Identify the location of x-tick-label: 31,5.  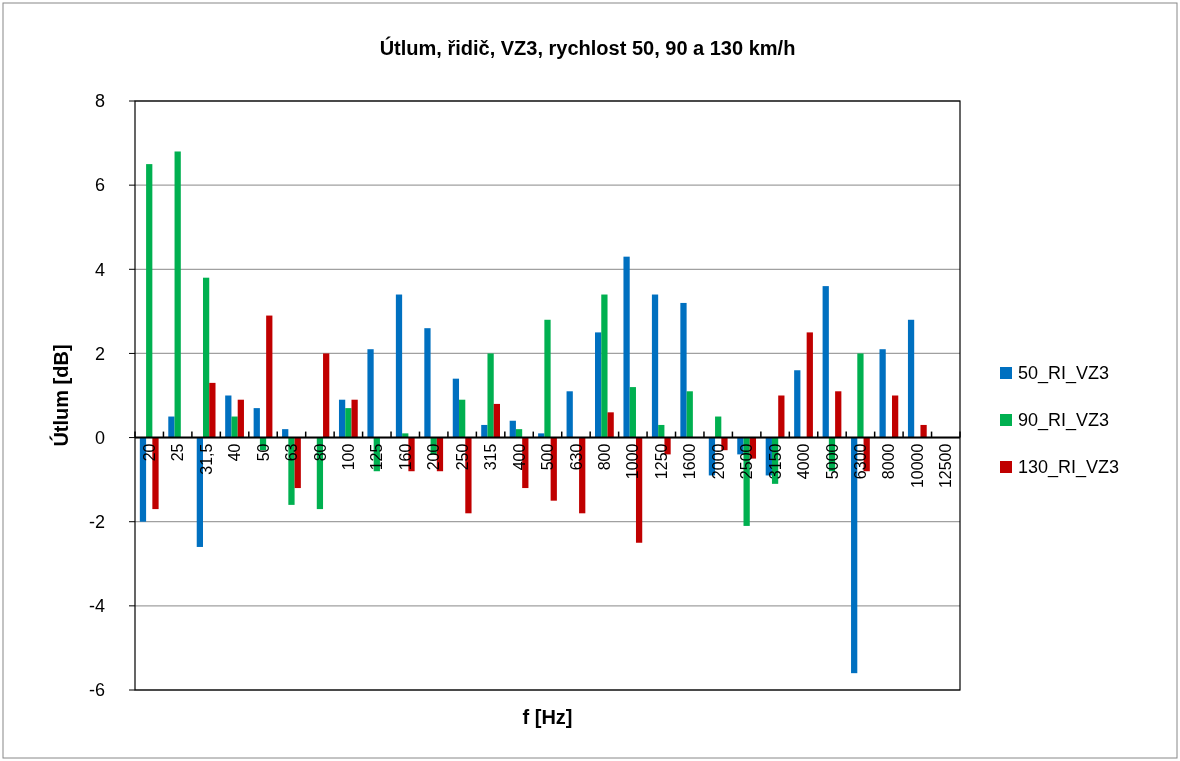
(206, 459).